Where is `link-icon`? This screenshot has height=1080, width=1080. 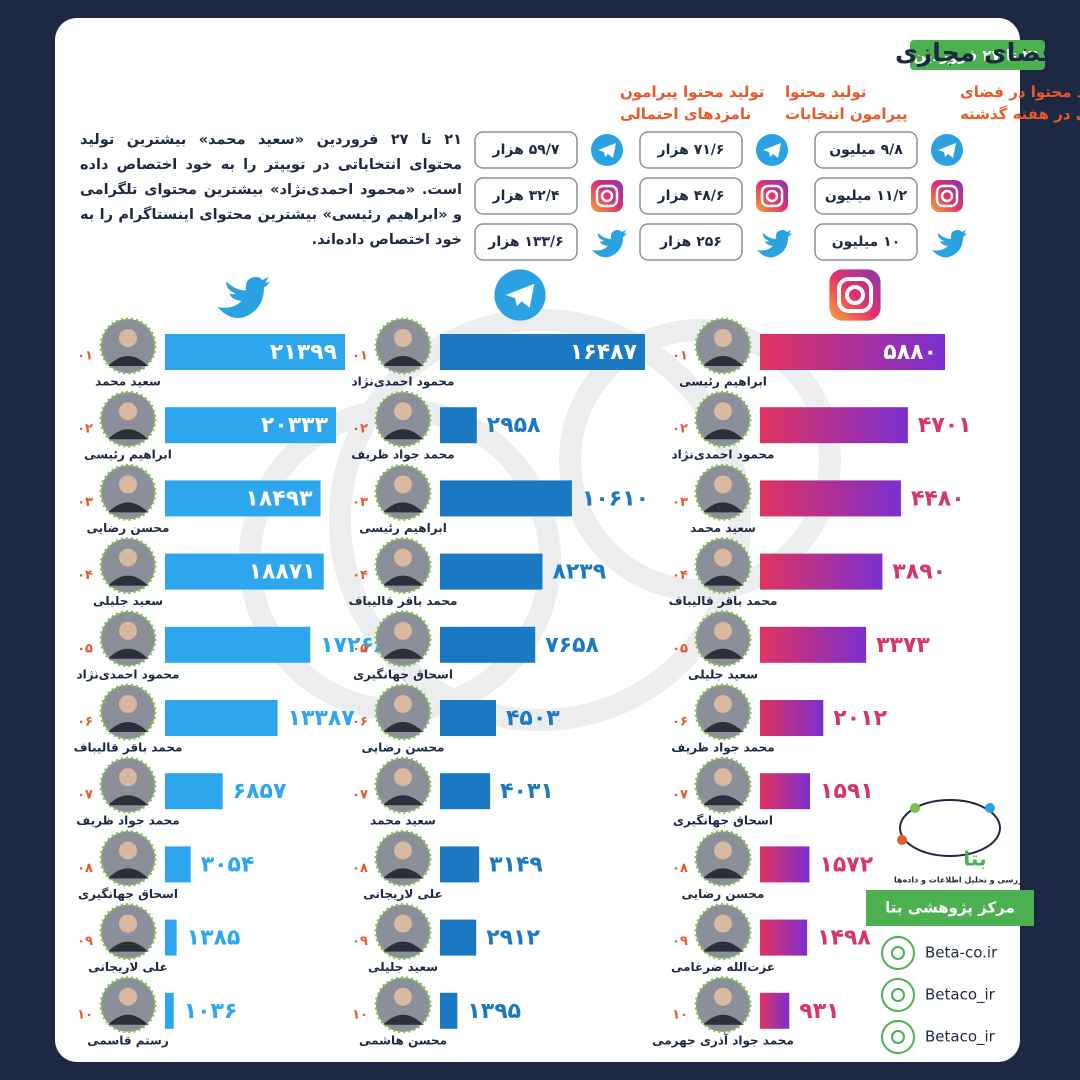
link-icon is located at coordinates (898, 1037).